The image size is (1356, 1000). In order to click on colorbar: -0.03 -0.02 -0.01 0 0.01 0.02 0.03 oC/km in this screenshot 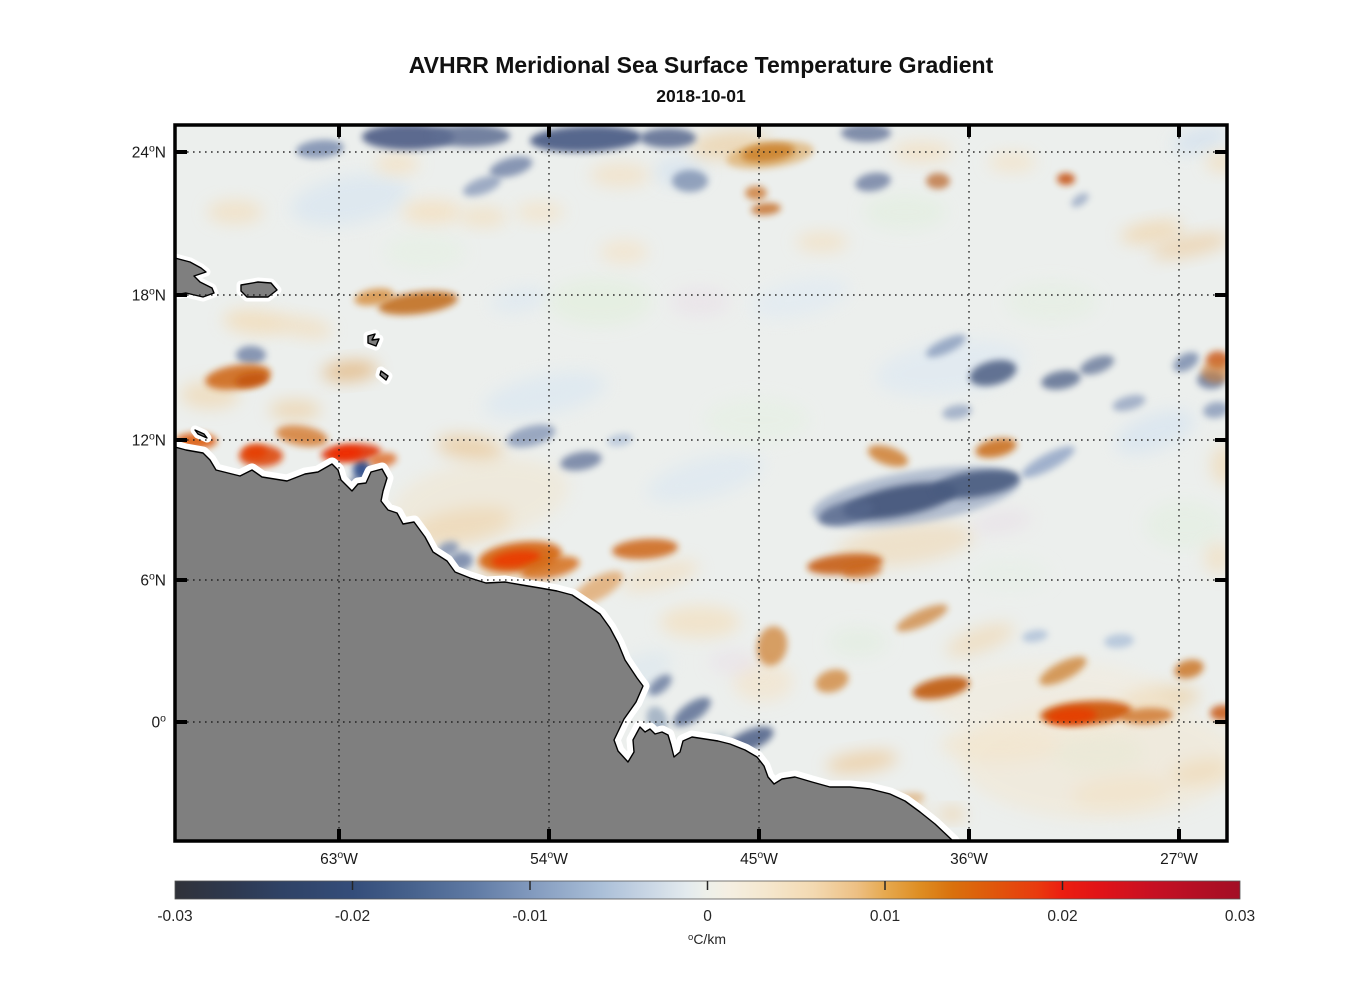, I will do `click(706, 913)`.